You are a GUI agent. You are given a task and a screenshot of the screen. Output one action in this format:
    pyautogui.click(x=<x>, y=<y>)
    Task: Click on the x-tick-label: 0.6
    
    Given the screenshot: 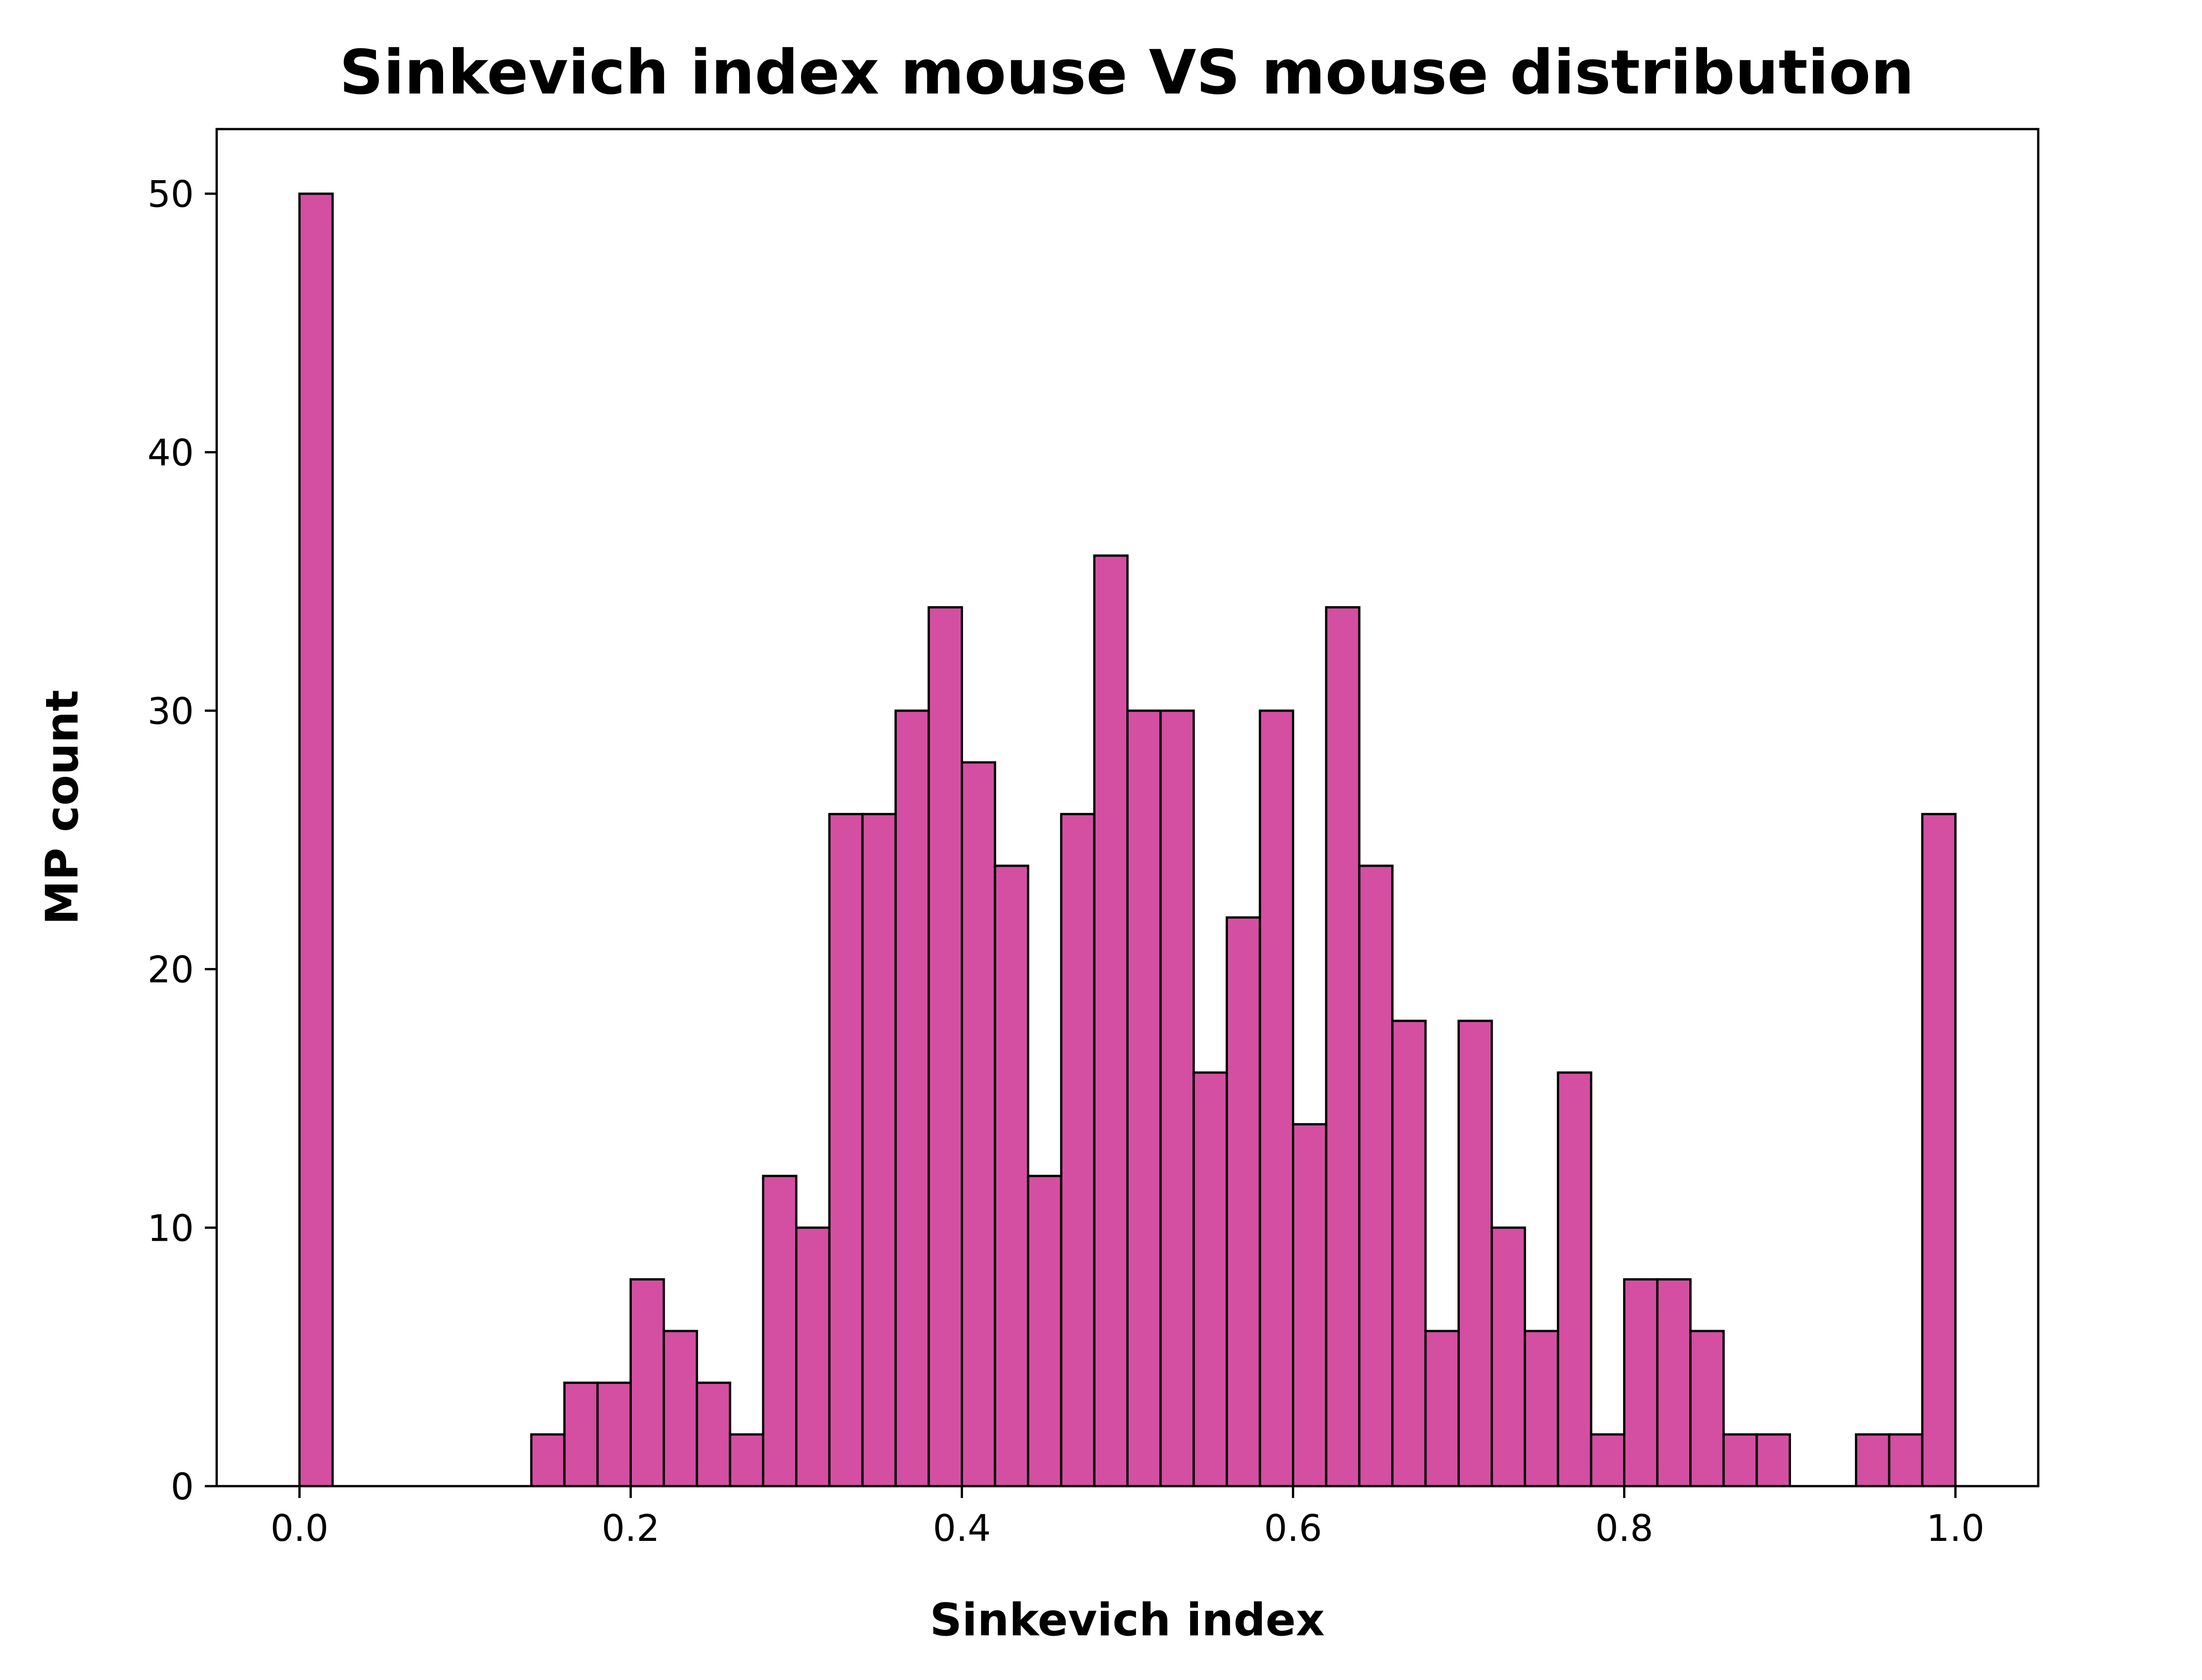 What is the action you would take?
    pyautogui.click(x=1293, y=1528)
    